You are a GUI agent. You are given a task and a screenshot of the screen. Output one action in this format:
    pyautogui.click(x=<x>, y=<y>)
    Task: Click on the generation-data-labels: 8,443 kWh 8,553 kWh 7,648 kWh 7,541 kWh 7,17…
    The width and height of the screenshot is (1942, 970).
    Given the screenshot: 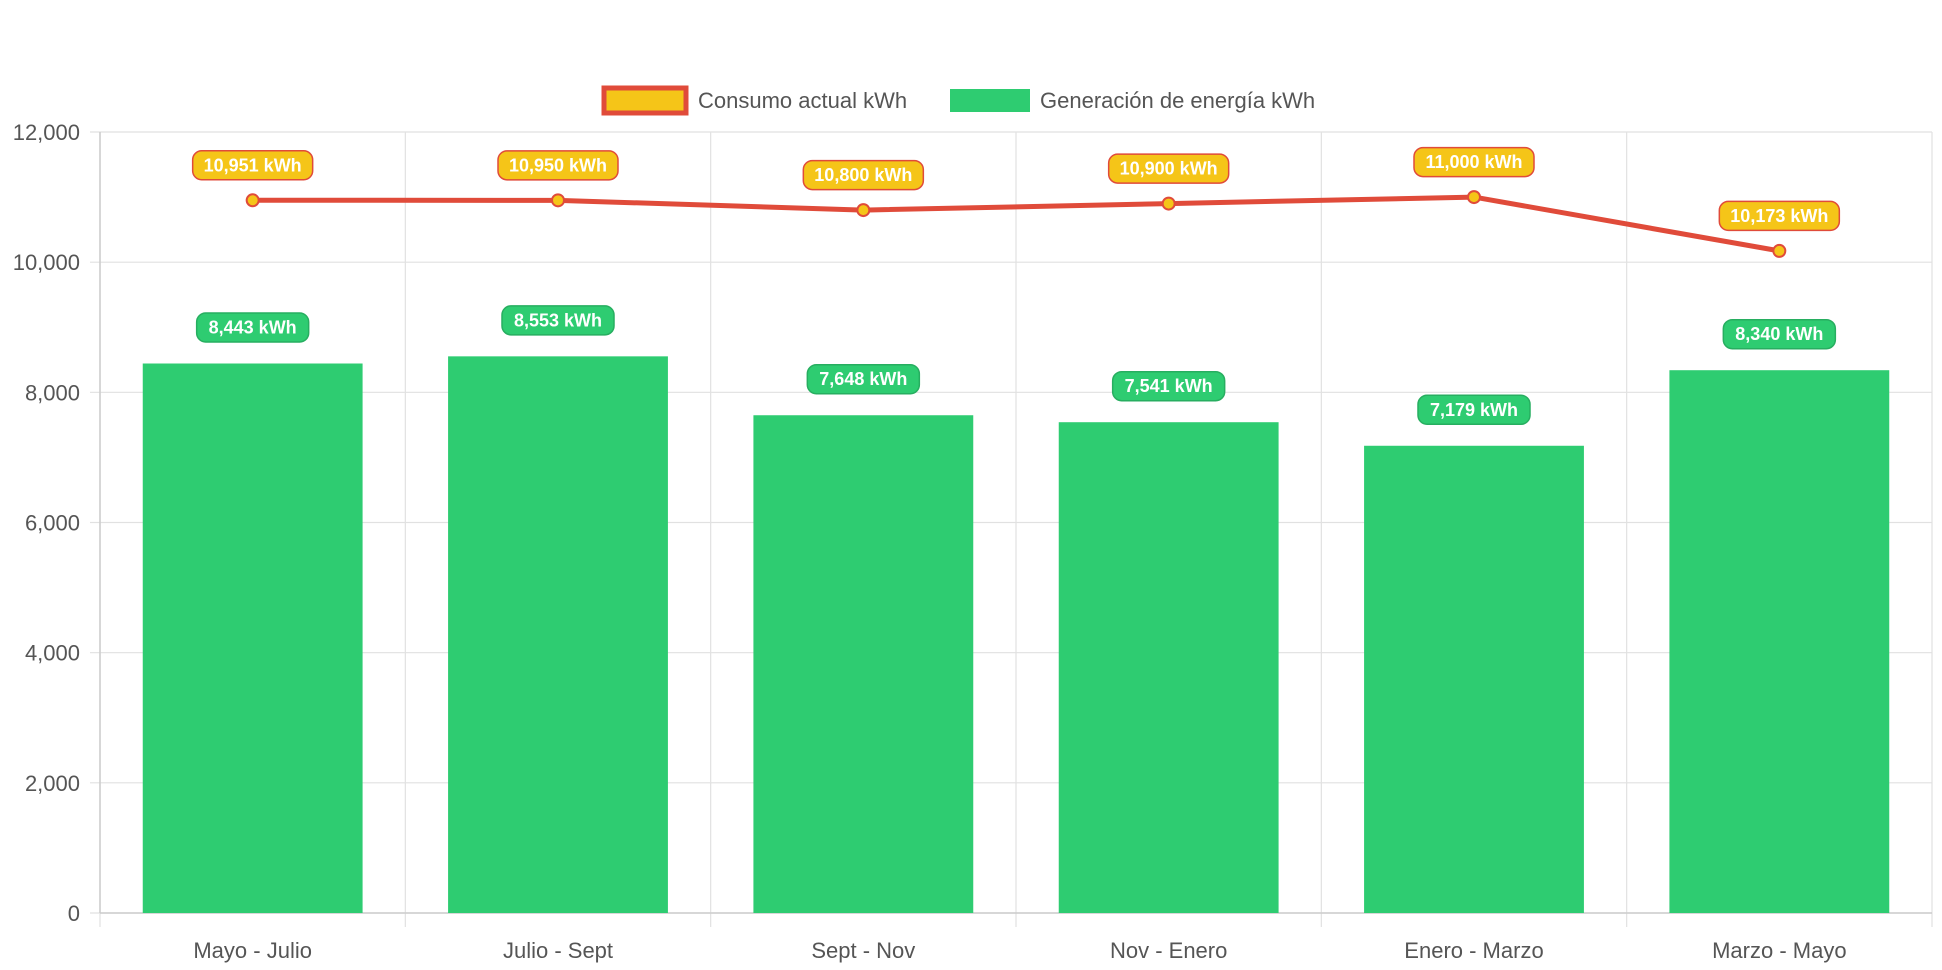 What is the action you would take?
    pyautogui.click(x=1016, y=365)
    